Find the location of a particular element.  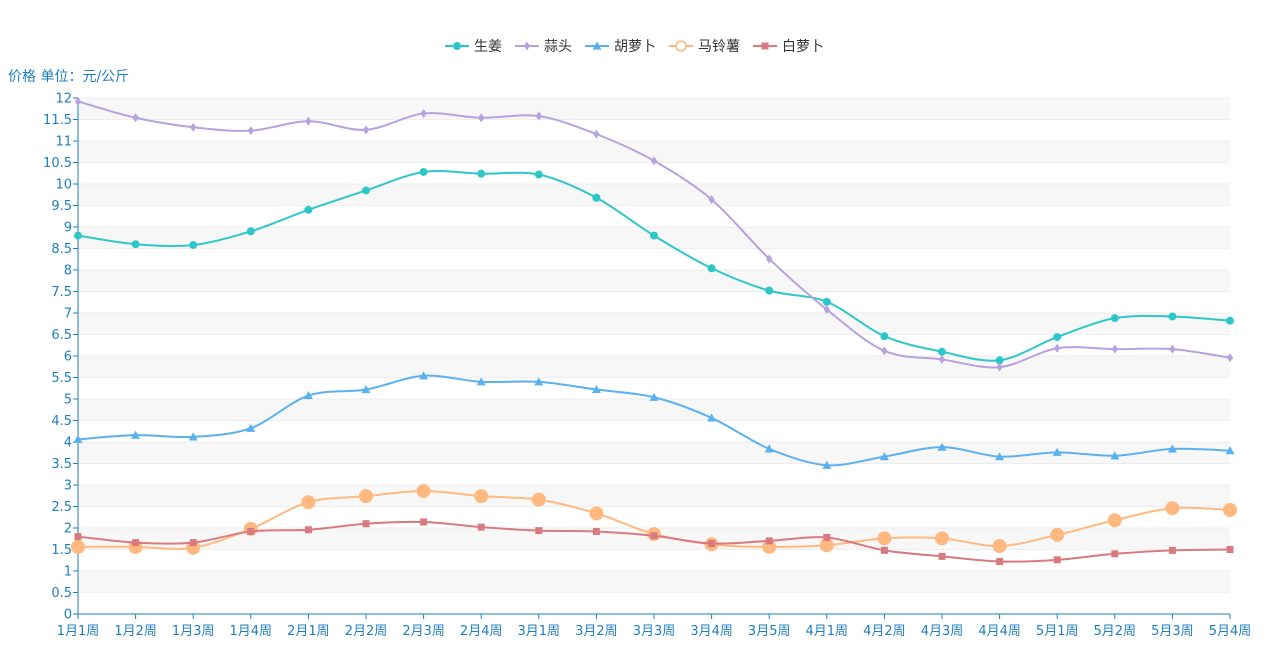

x-tick-label: 1月1周 is located at coordinates (78, 631).